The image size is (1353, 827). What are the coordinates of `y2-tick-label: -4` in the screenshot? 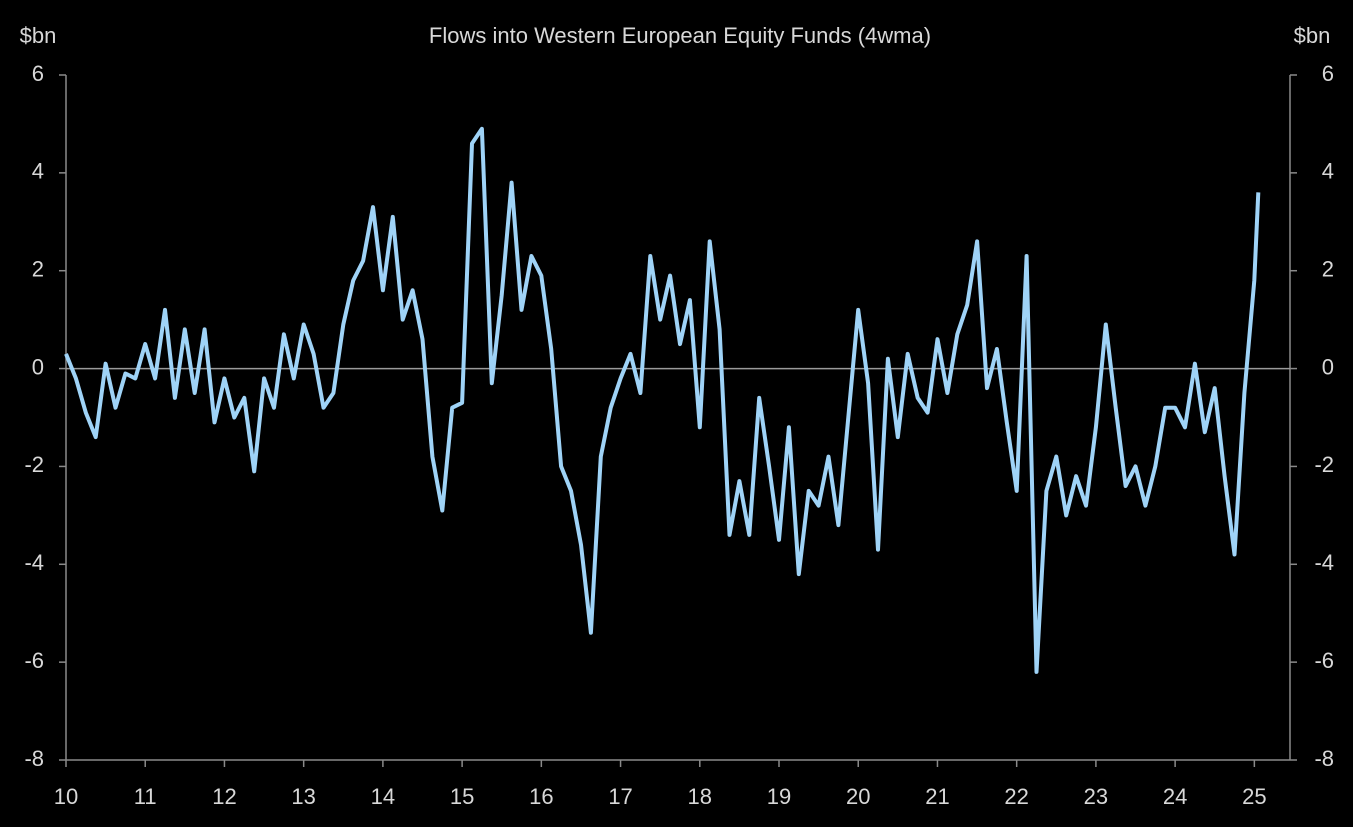 It's located at (1324, 562).